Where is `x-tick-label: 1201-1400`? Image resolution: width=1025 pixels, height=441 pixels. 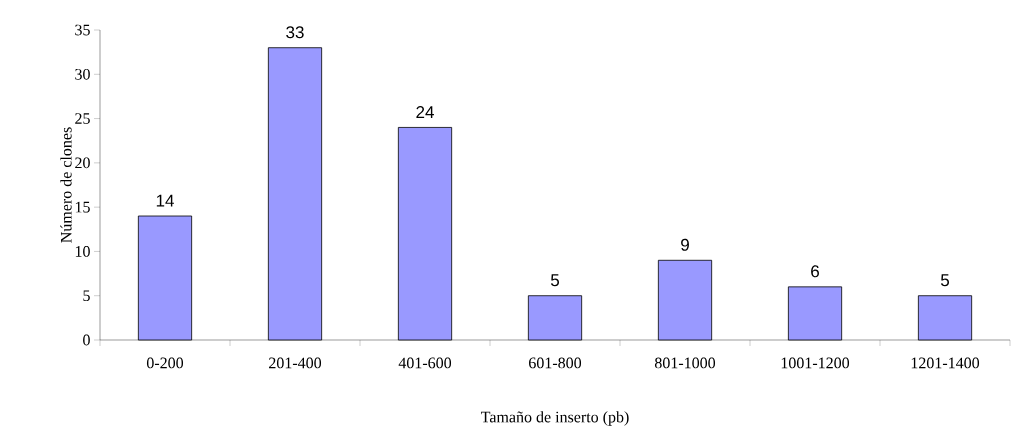
x-tick-label: 1201-1400 is located at coordinates (945, 363).